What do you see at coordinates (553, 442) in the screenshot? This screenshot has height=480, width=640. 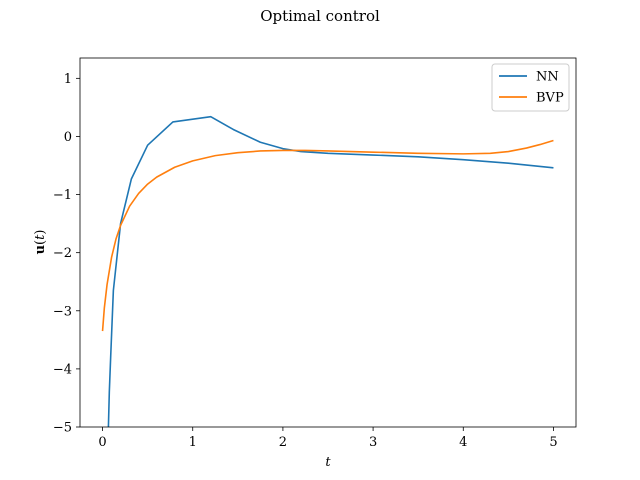 I see `x-tick-label: 5` at bounding box center [553, 442].